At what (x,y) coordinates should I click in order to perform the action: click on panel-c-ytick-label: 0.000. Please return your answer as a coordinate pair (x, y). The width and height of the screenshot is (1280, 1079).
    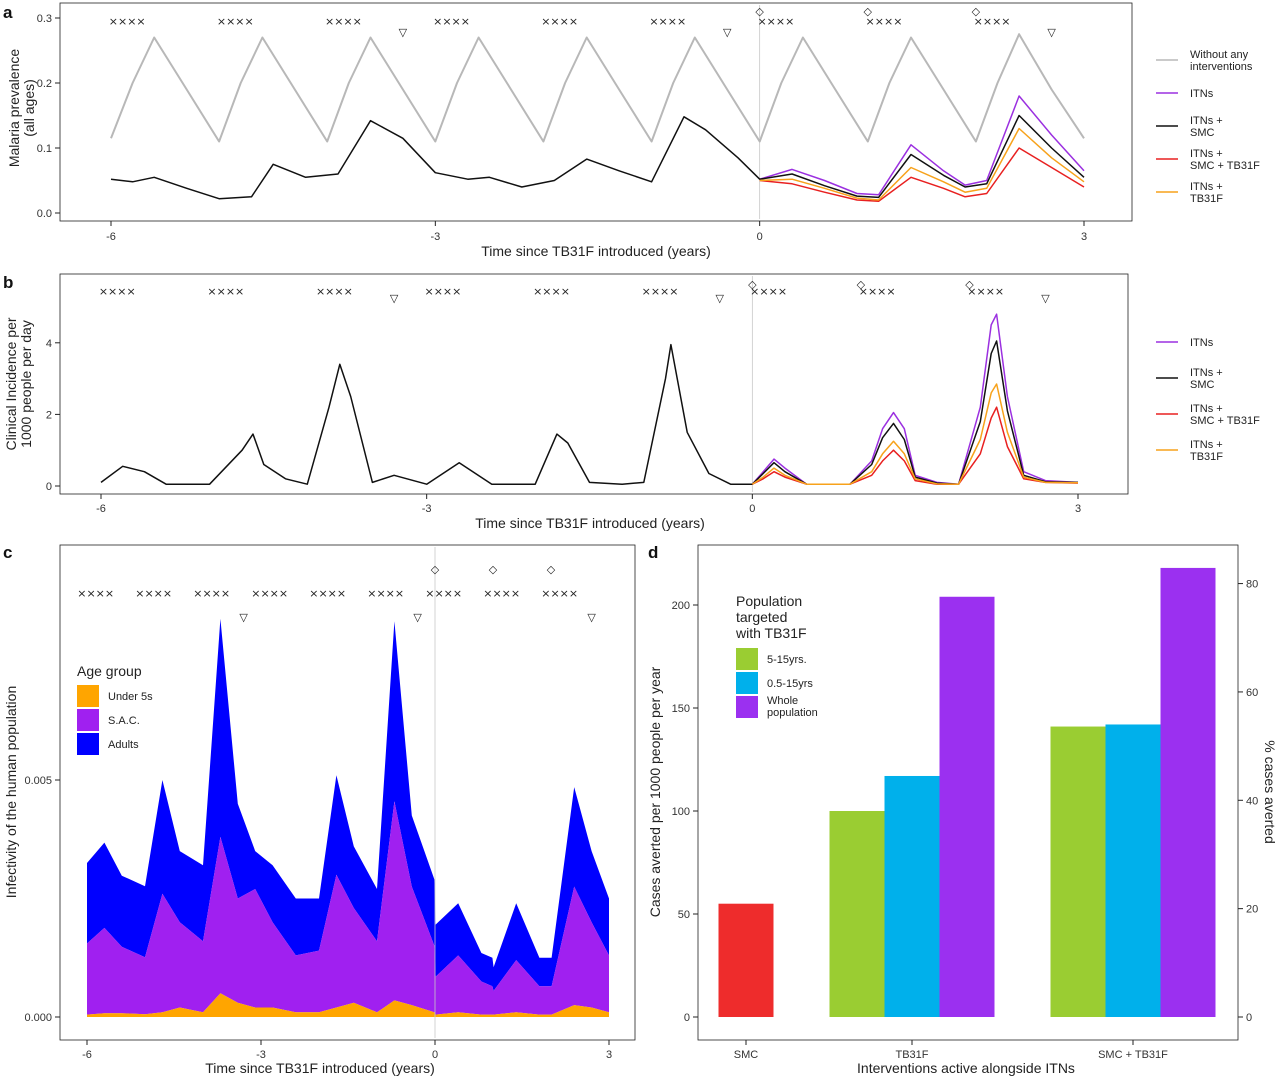
    Looking at the image, I should click on (38, 1018).